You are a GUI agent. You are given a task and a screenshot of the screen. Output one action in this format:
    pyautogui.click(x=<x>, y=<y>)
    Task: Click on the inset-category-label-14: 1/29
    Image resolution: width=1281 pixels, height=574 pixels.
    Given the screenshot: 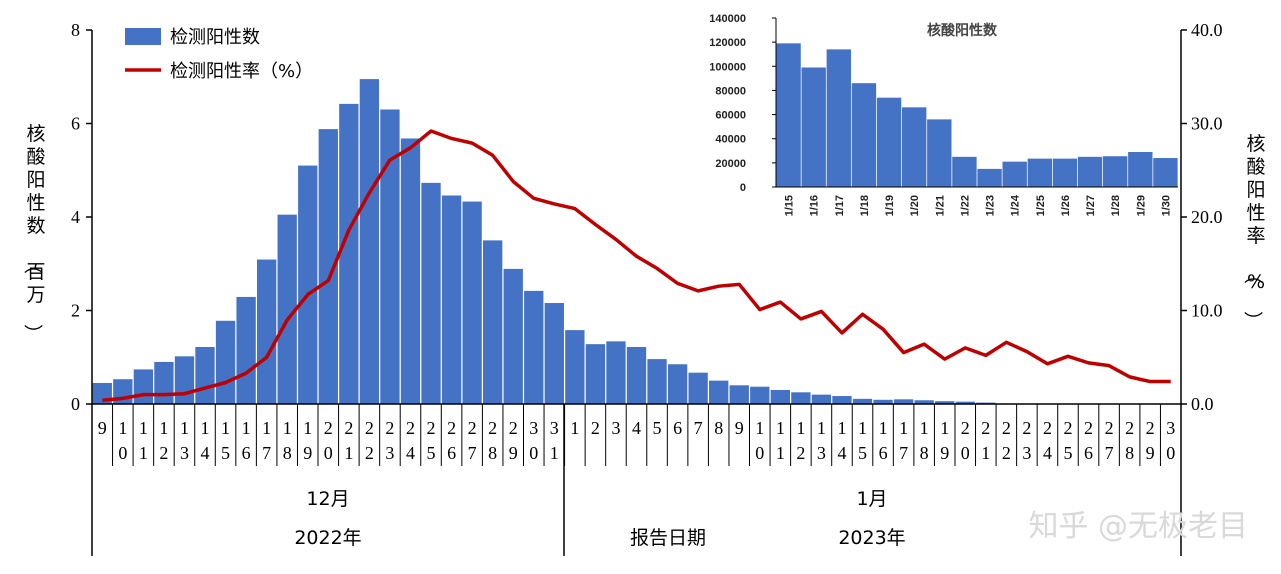 What is the action you would take?
    pyautogui.click(x=1141, y=205)
    